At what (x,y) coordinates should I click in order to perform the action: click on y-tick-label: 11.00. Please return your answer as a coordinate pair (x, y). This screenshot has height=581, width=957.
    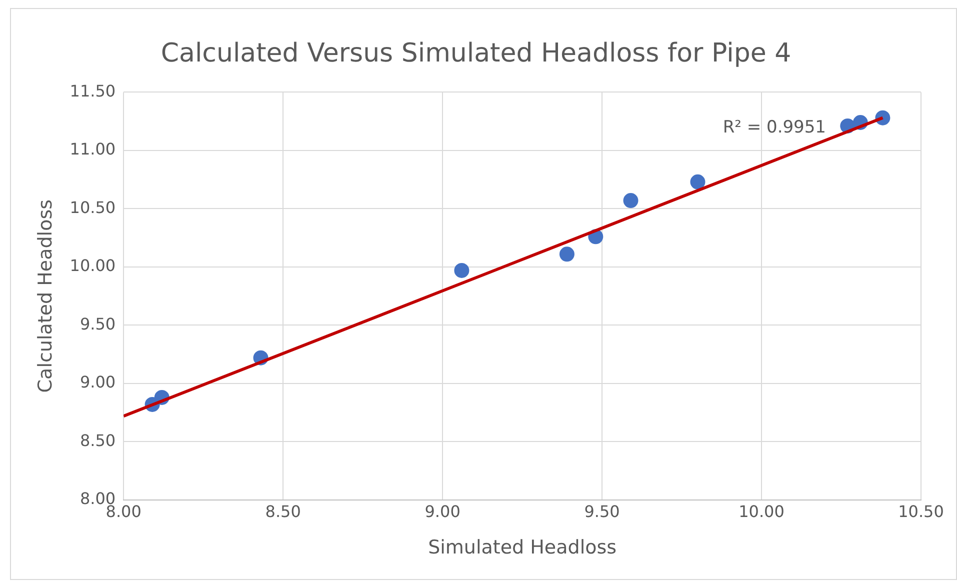
    Looking at the image, I should click on (93, 149).